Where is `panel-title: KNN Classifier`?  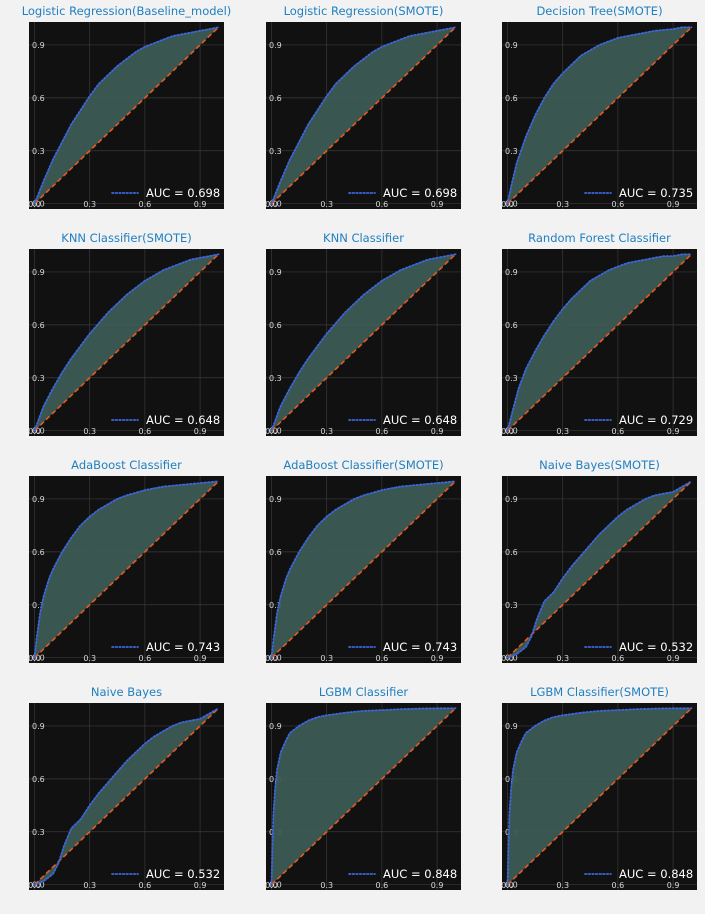 panel-title: KNN Classifier is located at coordinates (363, 238).